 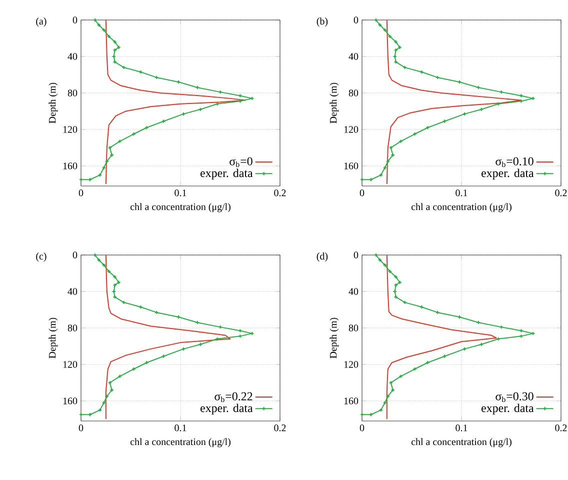 I want to click on chart-title: (c), so click(x=41, y=257).